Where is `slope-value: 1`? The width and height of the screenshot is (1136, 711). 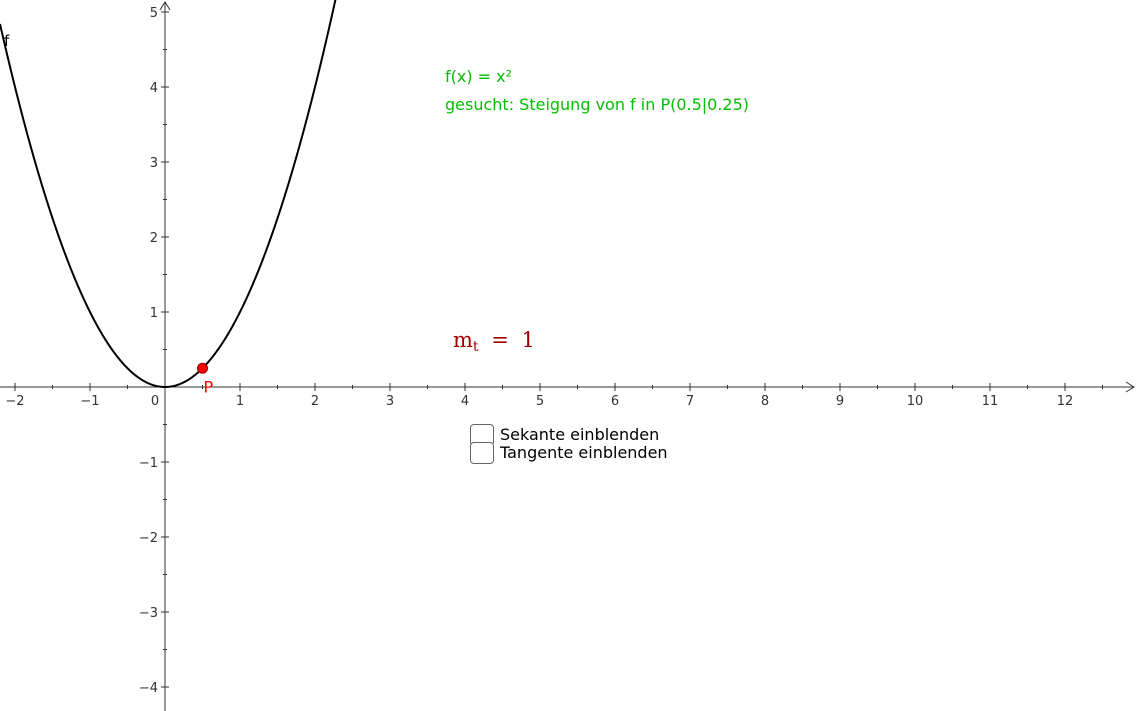 slope-value: 1 is located at coordinates (528, 340).